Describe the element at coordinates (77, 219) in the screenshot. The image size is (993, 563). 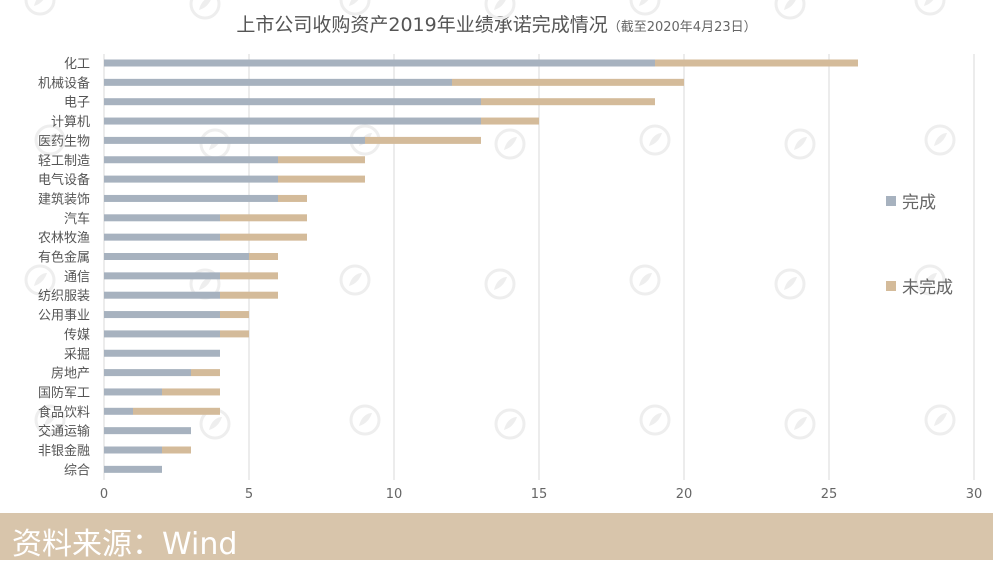
I see `y-tick-label: 汽车` at that location.